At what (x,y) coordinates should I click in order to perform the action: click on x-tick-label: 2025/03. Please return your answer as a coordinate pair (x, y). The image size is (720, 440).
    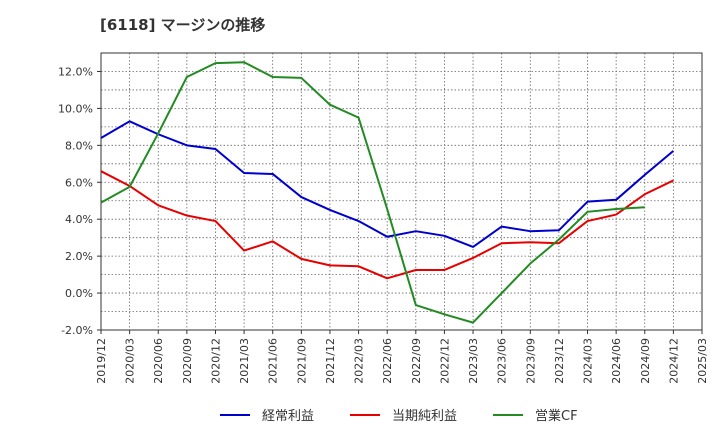
    Looking at the image, I should click on (702, 361).